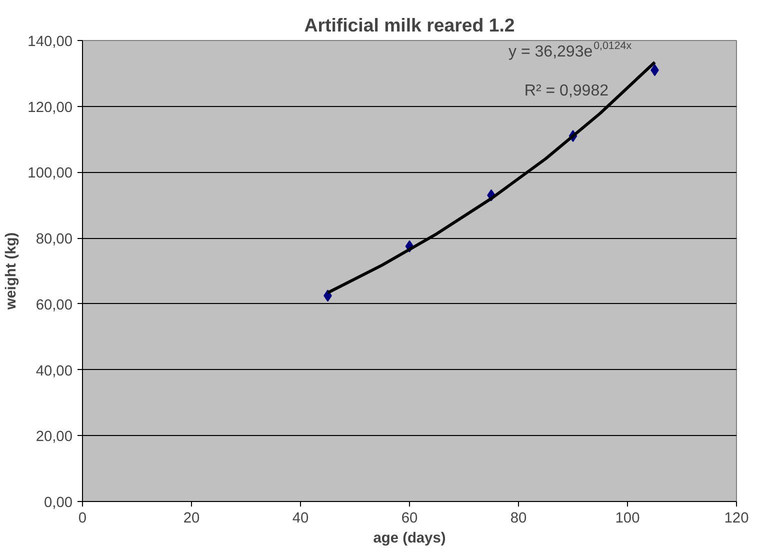 The image size is (768, 551). I want to click on x-tick-label: 100, so click(627, 518).